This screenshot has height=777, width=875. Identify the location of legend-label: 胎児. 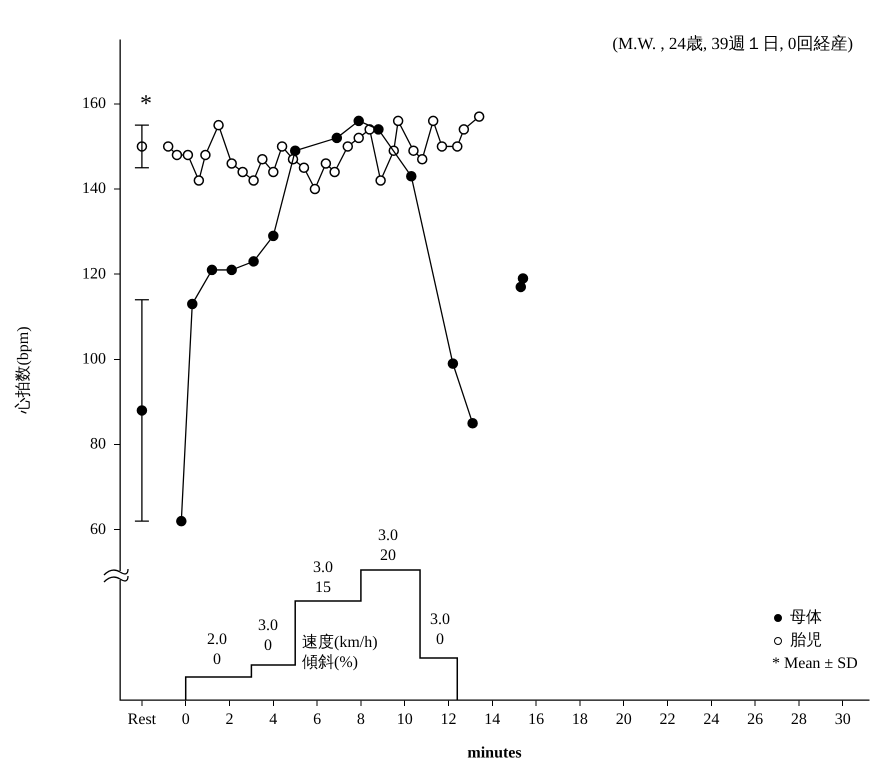
(806, 641).